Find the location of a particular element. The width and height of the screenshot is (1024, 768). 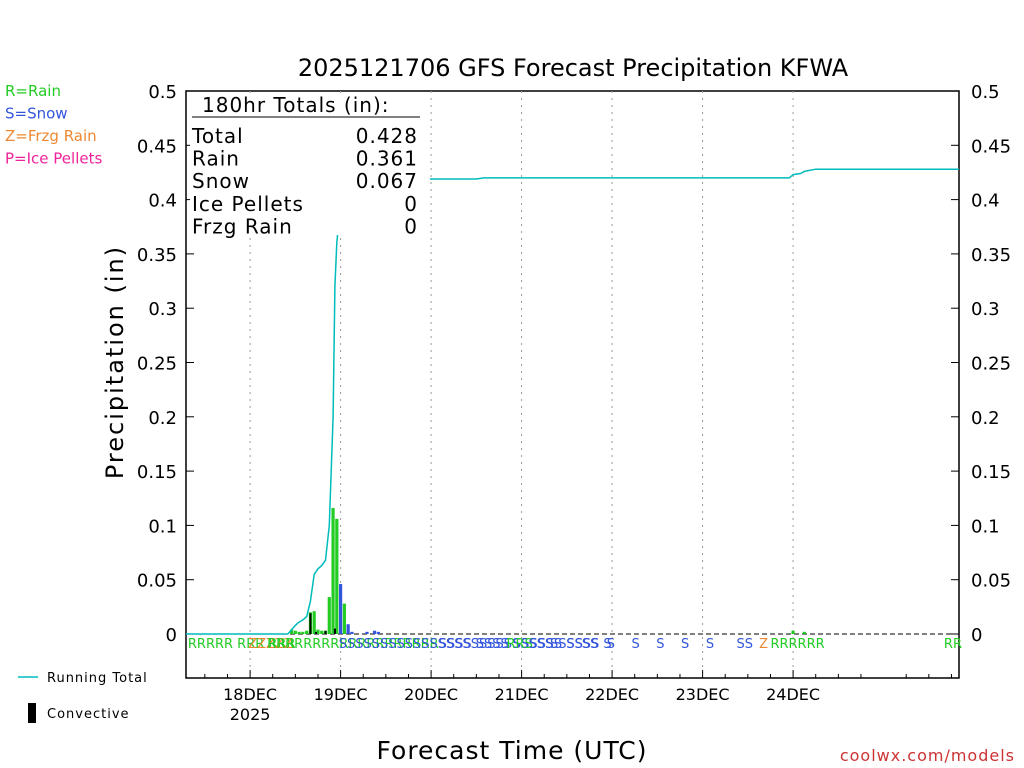

precip-type-letters: RR is located at coordinates (953, 644).